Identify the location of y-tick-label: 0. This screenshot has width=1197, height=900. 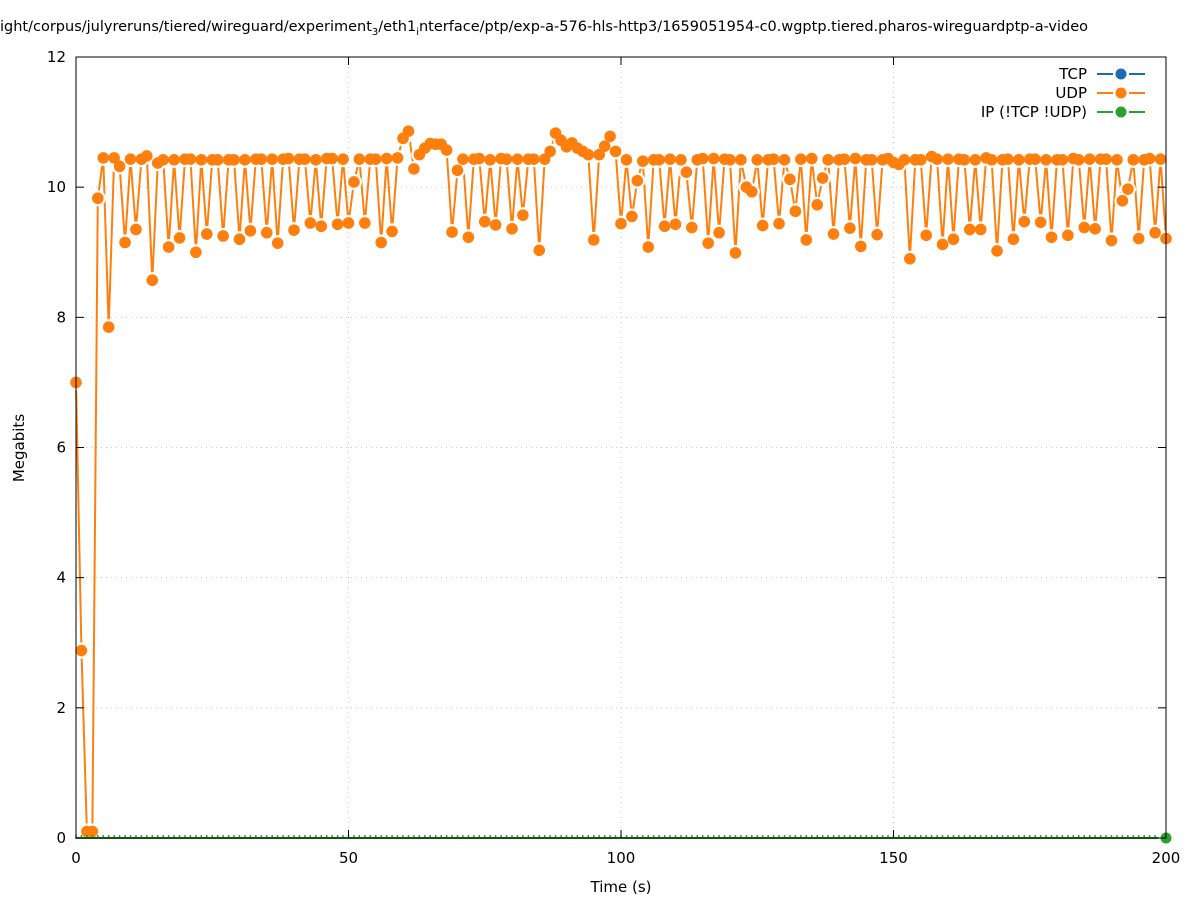
(61, 838).